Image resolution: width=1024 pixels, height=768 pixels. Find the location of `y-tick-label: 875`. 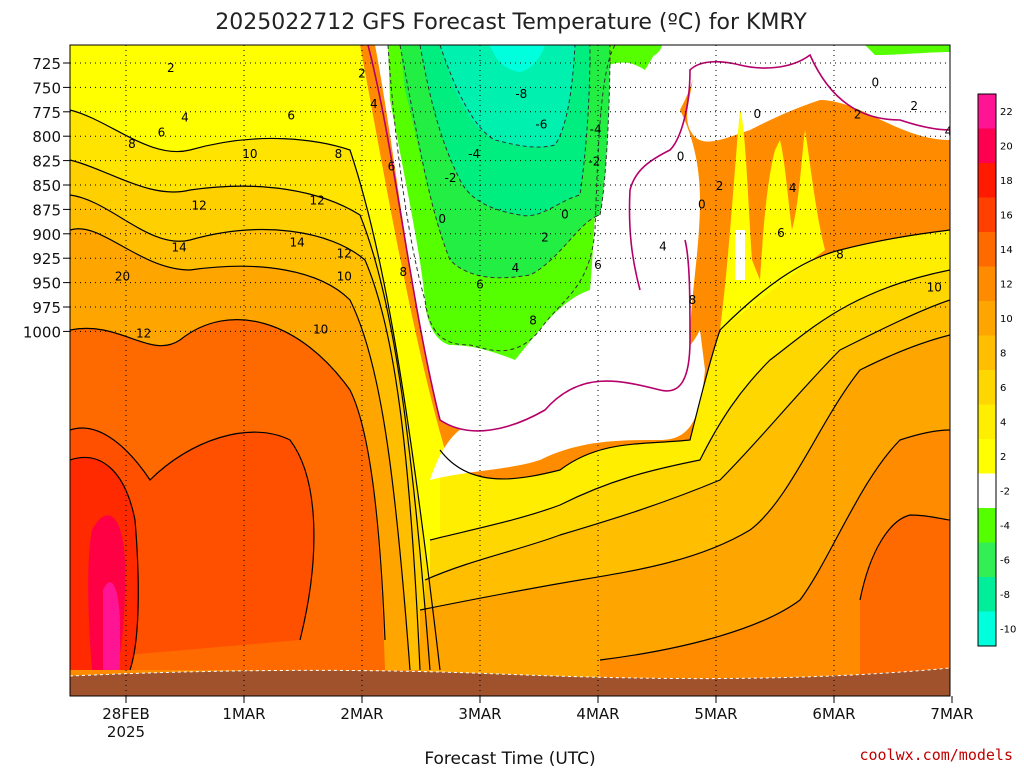

y-tick-label: 875 is located at coordinates (46, 210).